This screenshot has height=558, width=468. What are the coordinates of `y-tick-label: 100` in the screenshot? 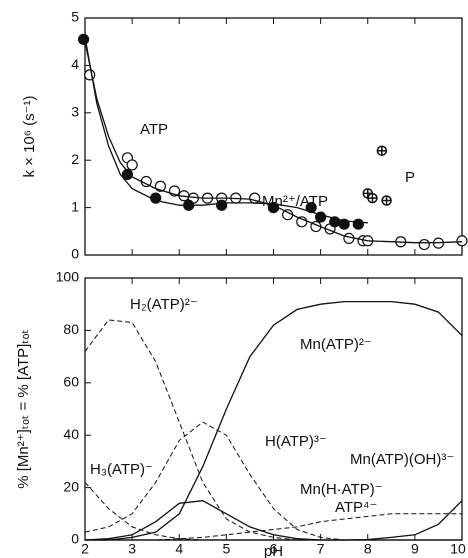 It's located at (68, 277).